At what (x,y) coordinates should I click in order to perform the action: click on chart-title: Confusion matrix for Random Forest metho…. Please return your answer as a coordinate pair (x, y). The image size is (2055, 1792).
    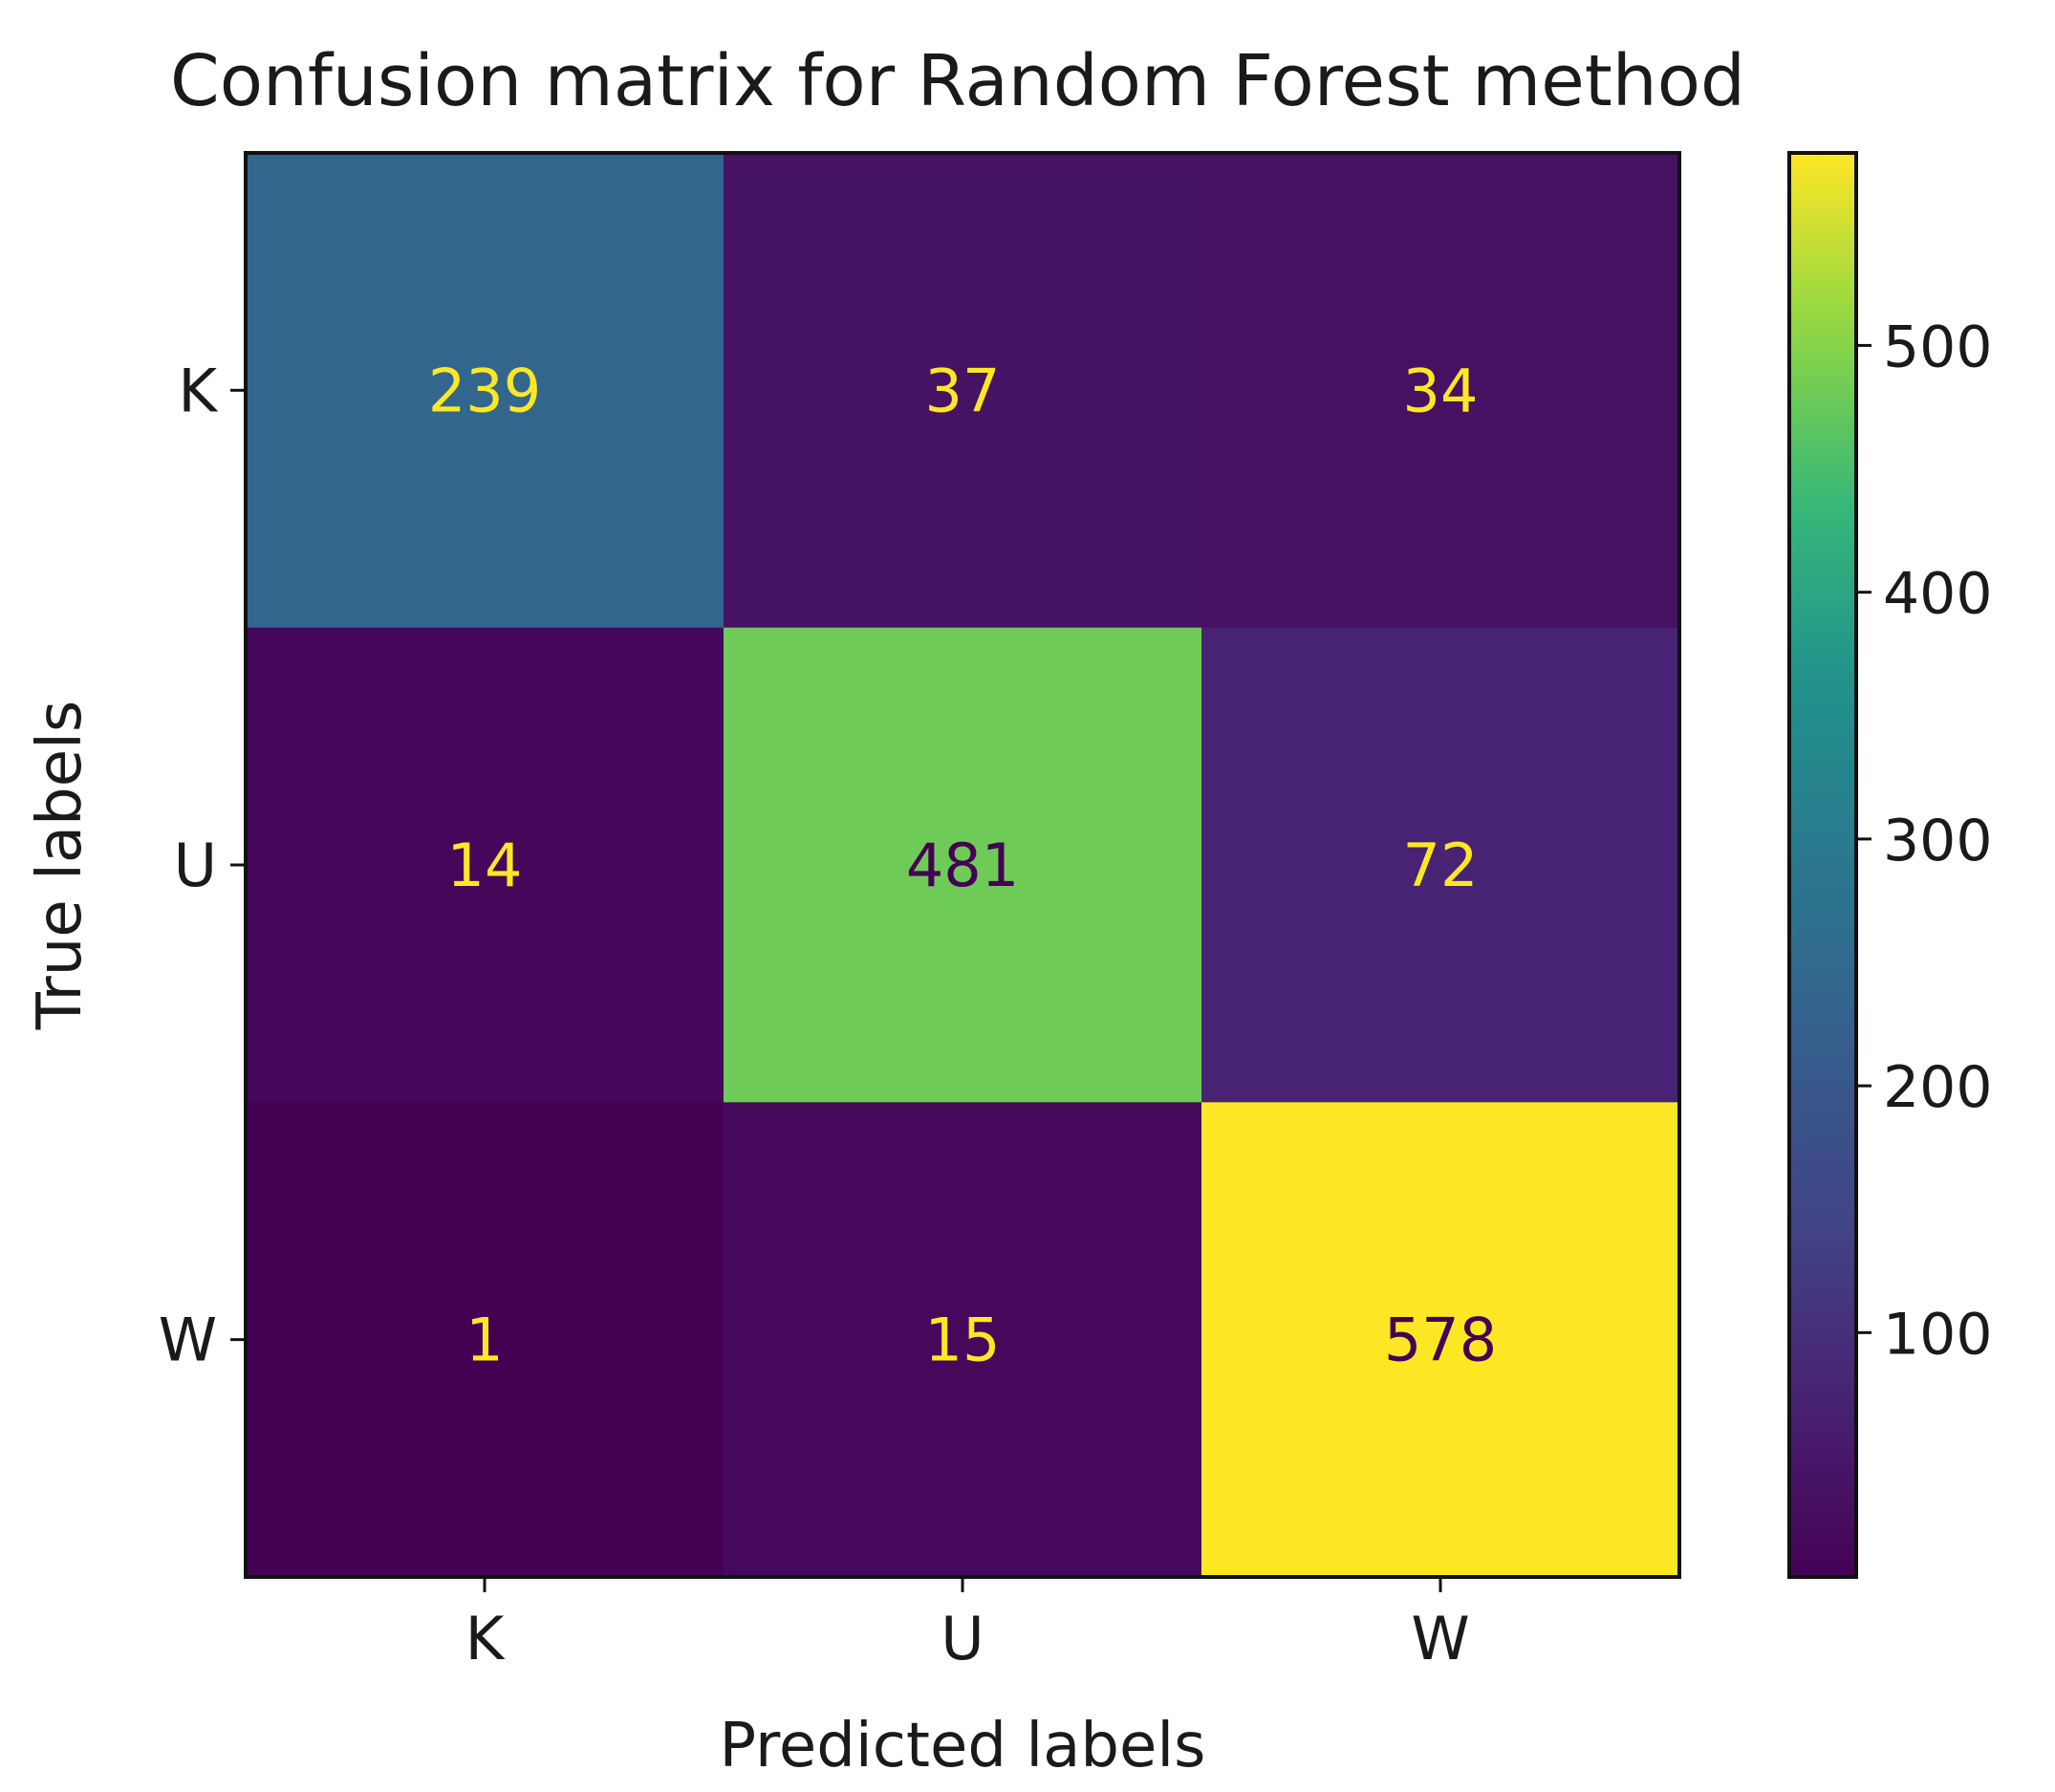
    Looking at the image, I should click on (957, 81).